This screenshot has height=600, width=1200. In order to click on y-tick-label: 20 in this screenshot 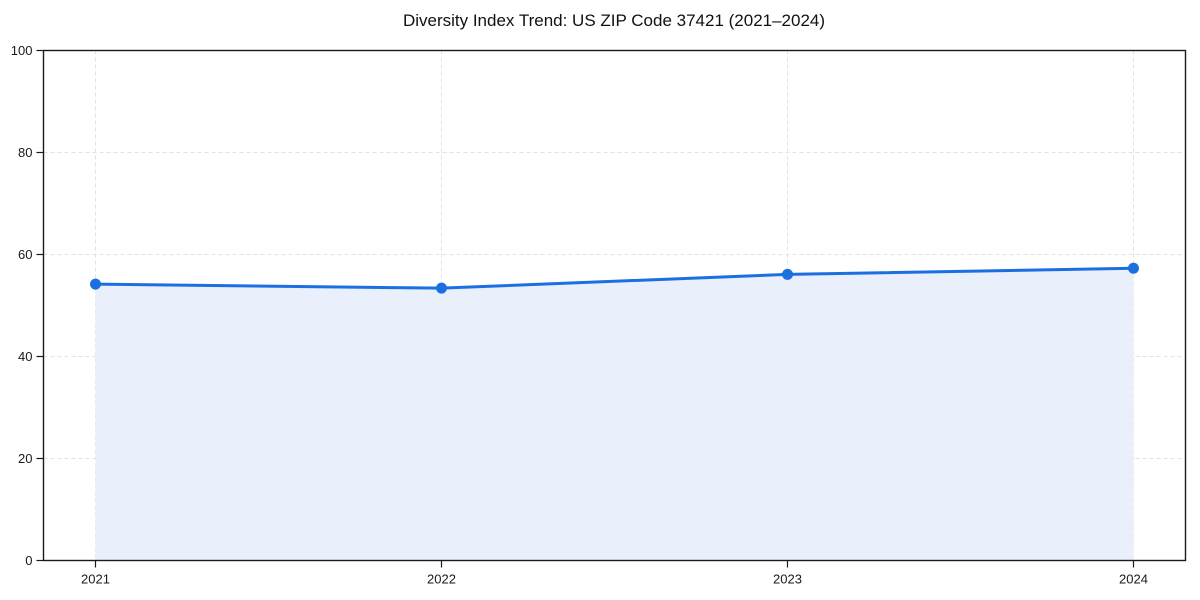, I will do `click(25, 458)`.